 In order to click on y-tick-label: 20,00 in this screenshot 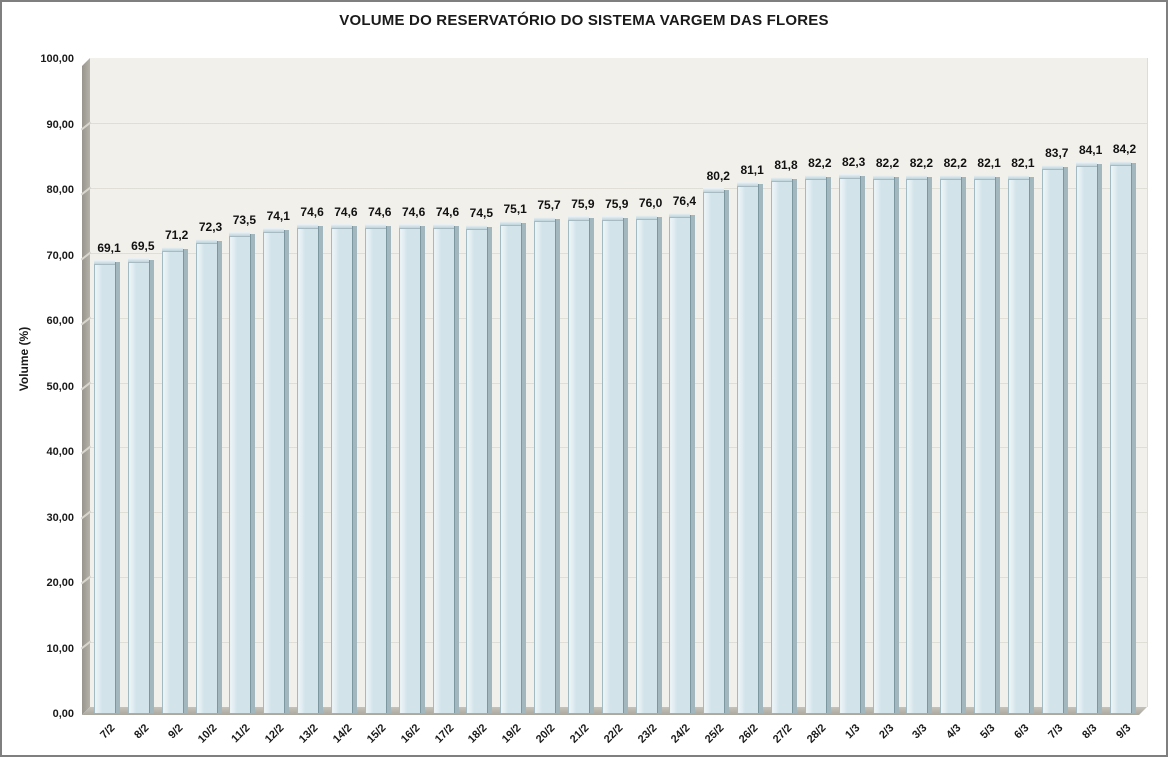, I will do `click(60, 583)`.